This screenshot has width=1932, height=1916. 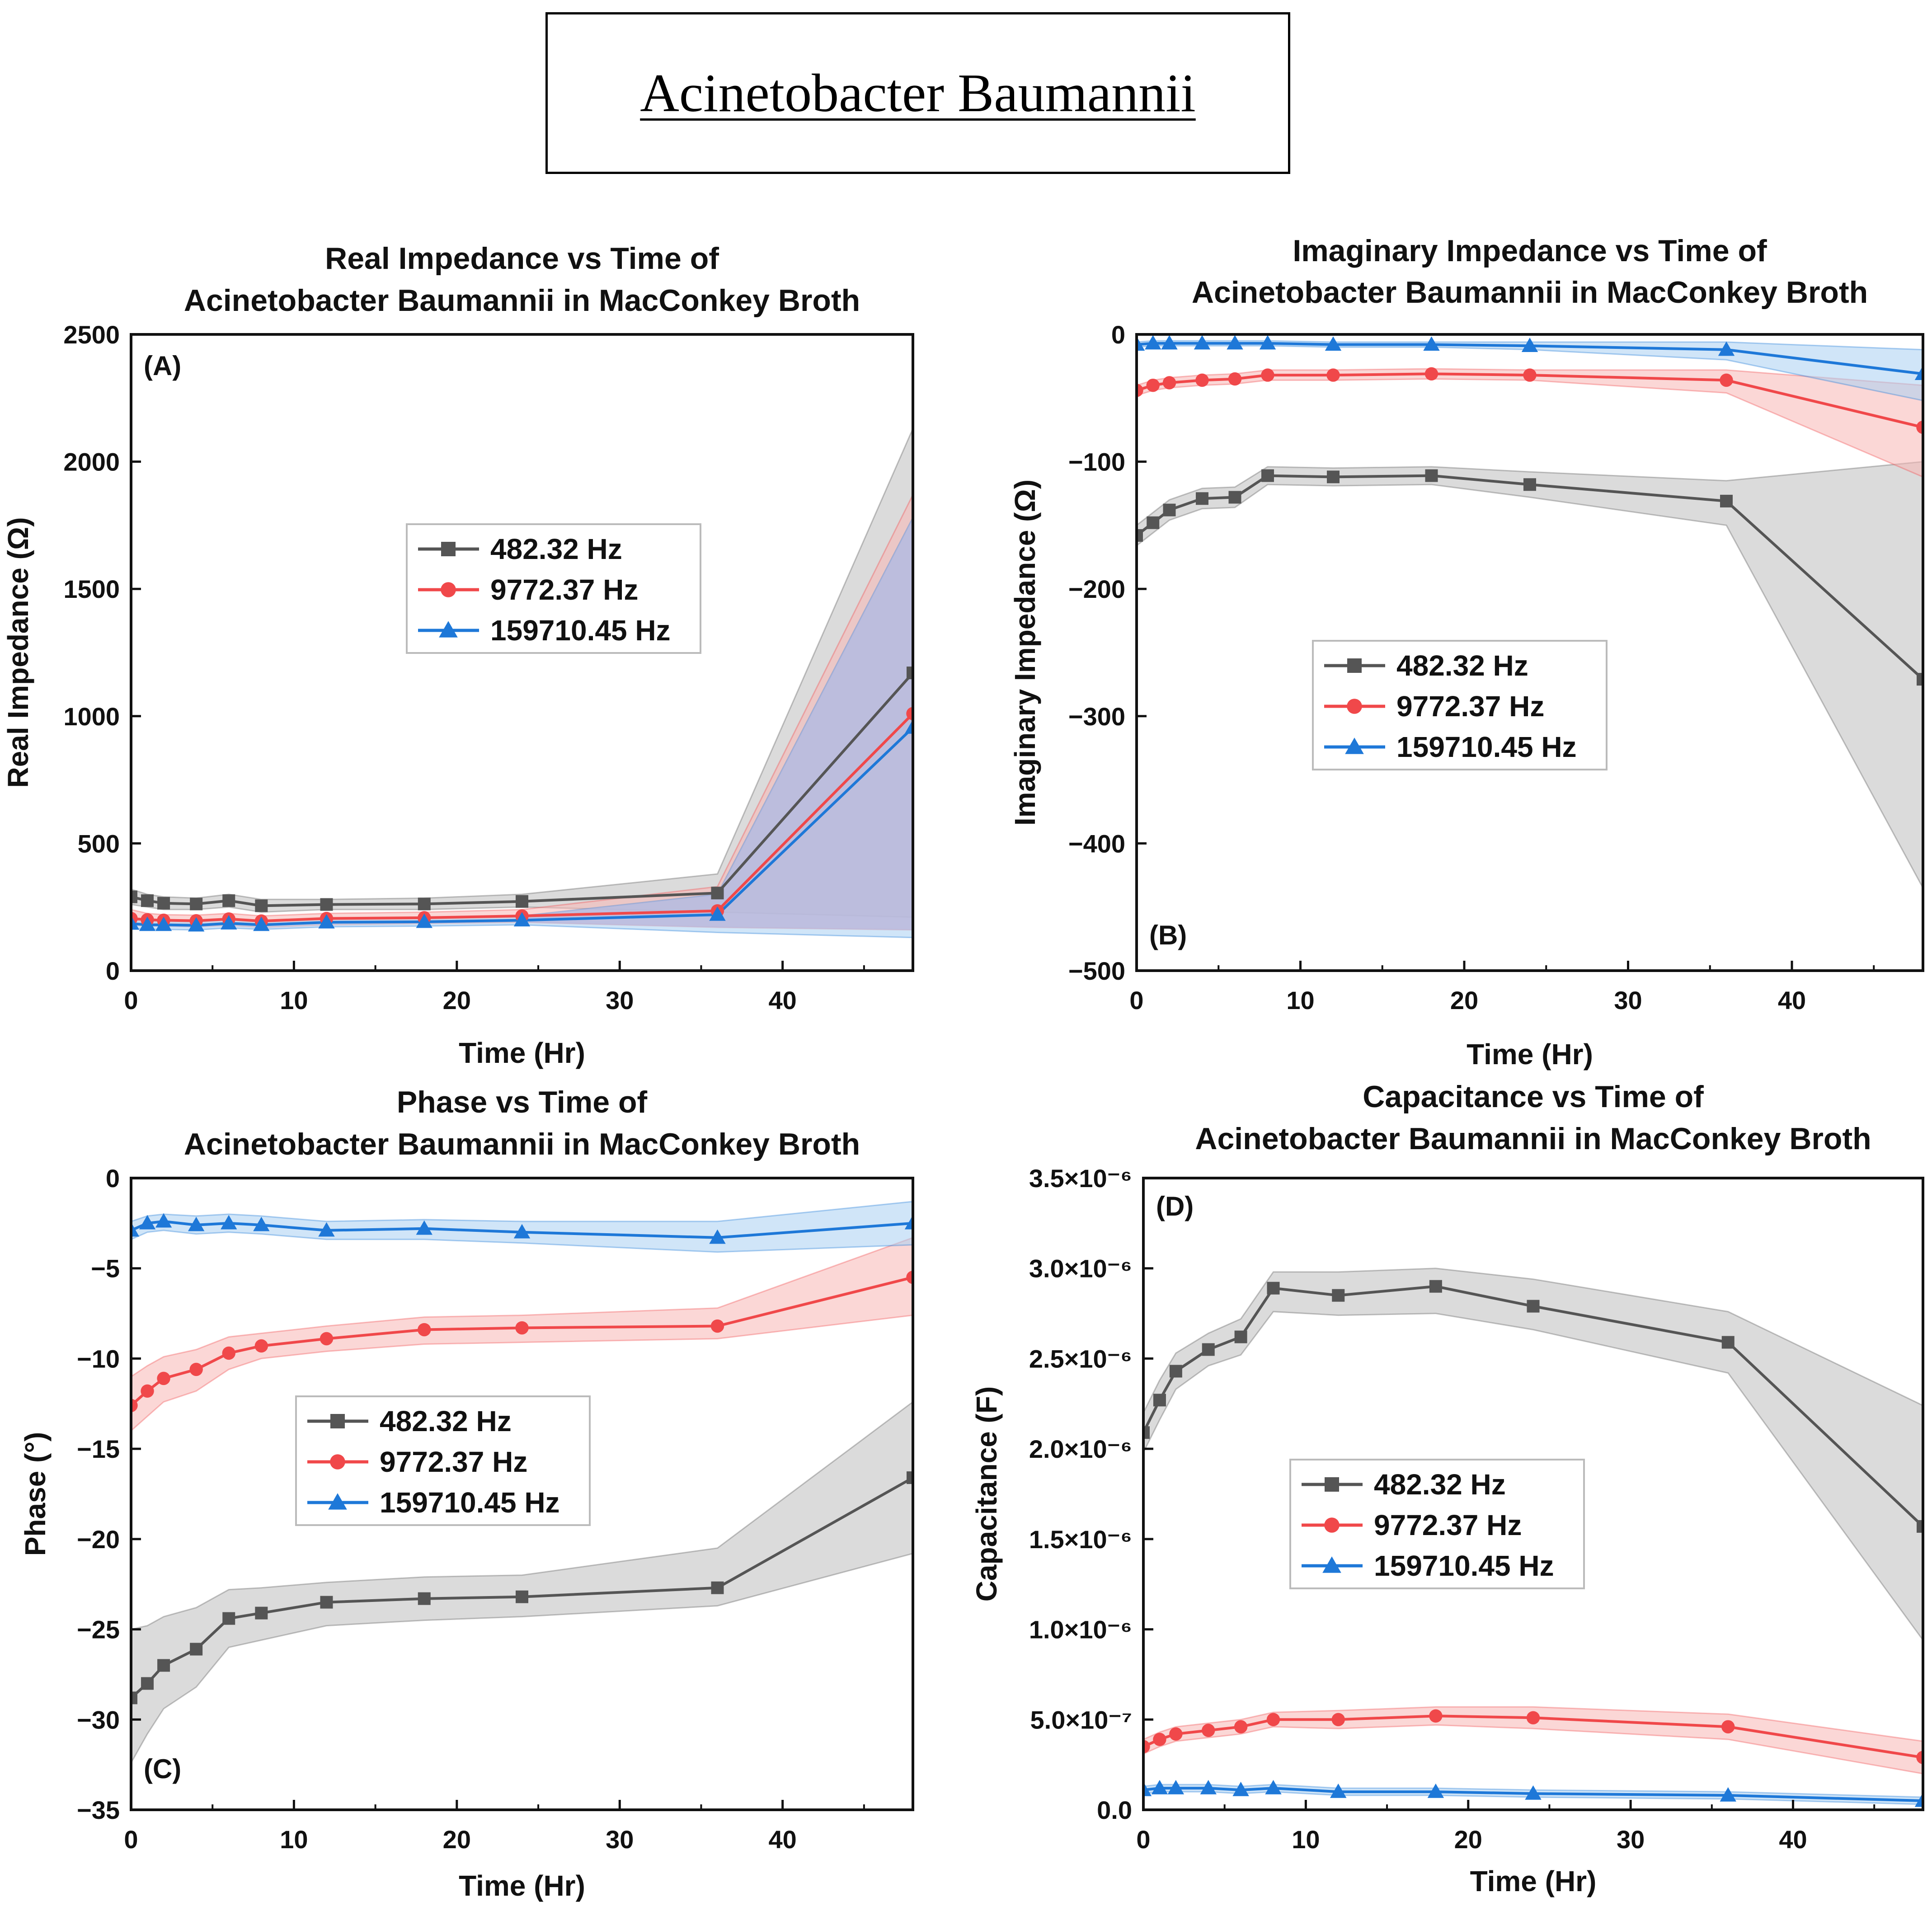 What do you see at coordinates (18, 653) in the screenshot?
I see `y-axis-label: Real Impedance (Ω)` at bounding box center [18, 653].